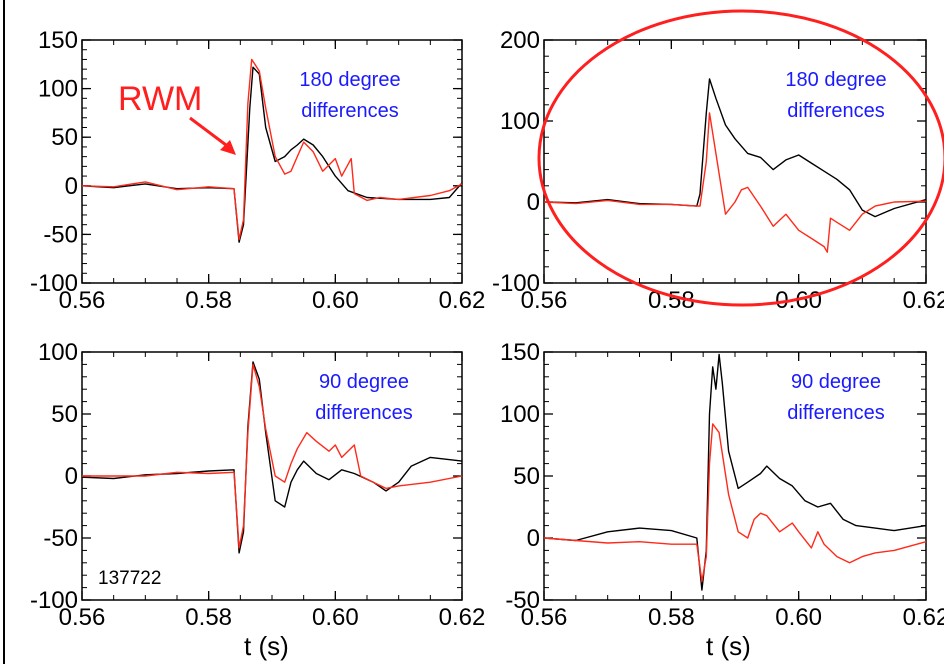  What do you see at coordinates (4, 332) in the screenshot?
I see `left-border-rule` at bounding box center [4, 332].